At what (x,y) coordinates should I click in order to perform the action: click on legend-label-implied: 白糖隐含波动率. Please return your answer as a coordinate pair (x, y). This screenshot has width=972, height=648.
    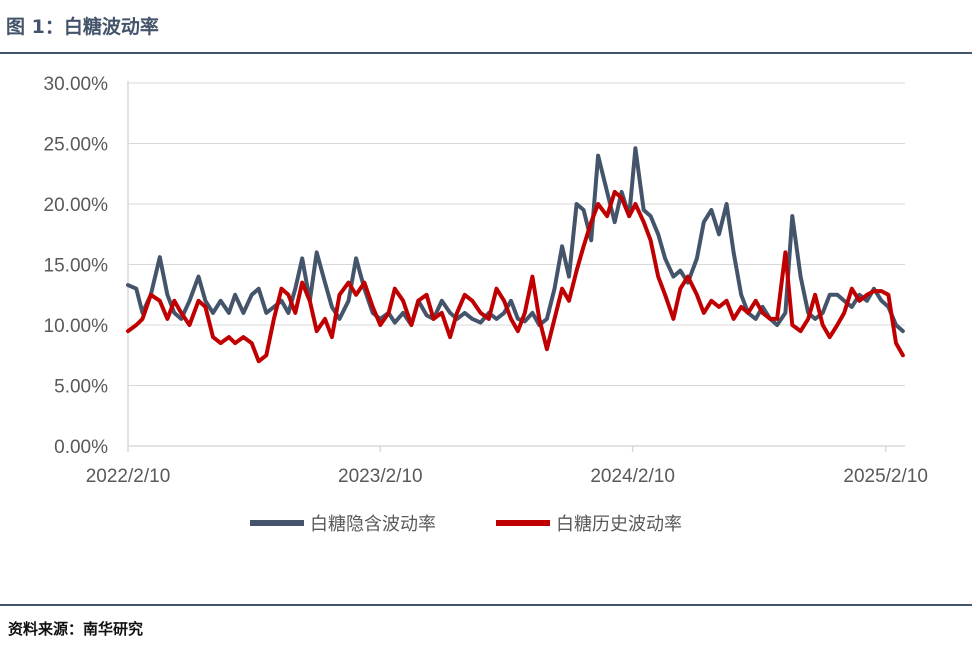
    Looking at the image, I should click on (373, 524).